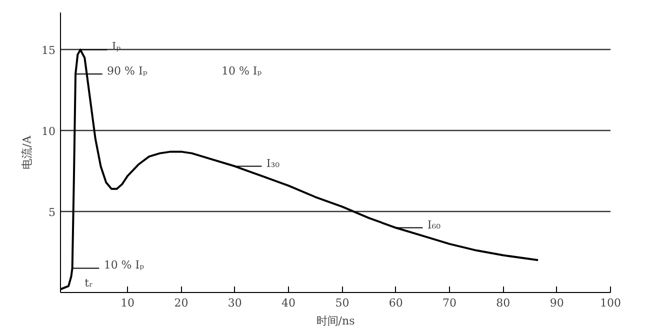 The height and width of the screenshot is (336, 647). What do you see at coordinates (127, 303) in the screenshot?
I see `x-tick-label: 10` at bounding box center [127, 303].